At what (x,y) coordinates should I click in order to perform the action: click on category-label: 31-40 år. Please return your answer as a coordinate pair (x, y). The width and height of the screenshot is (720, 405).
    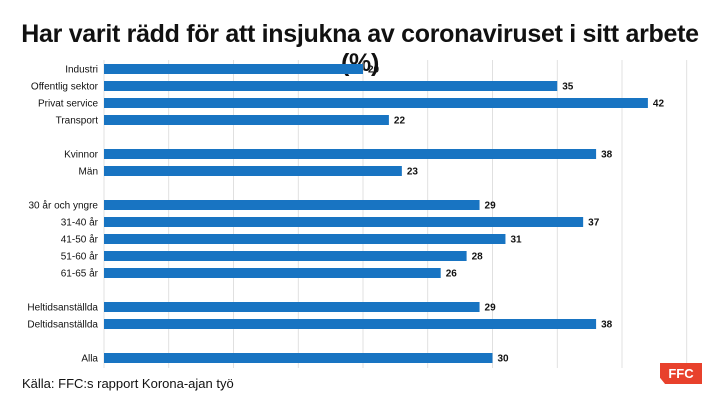
    Looking at the image, I should click on (80, 223).